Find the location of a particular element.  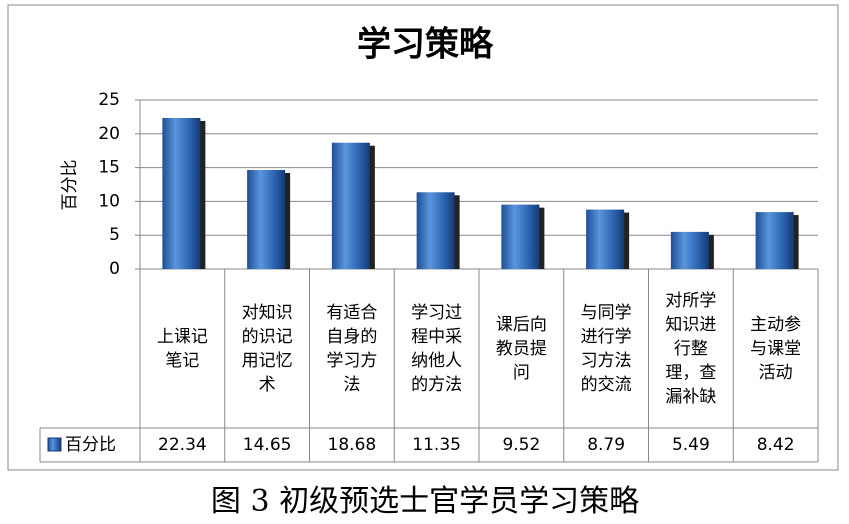

x-tick-label: 对知识的识记用记忆术 is located at coordinates (267, 348).